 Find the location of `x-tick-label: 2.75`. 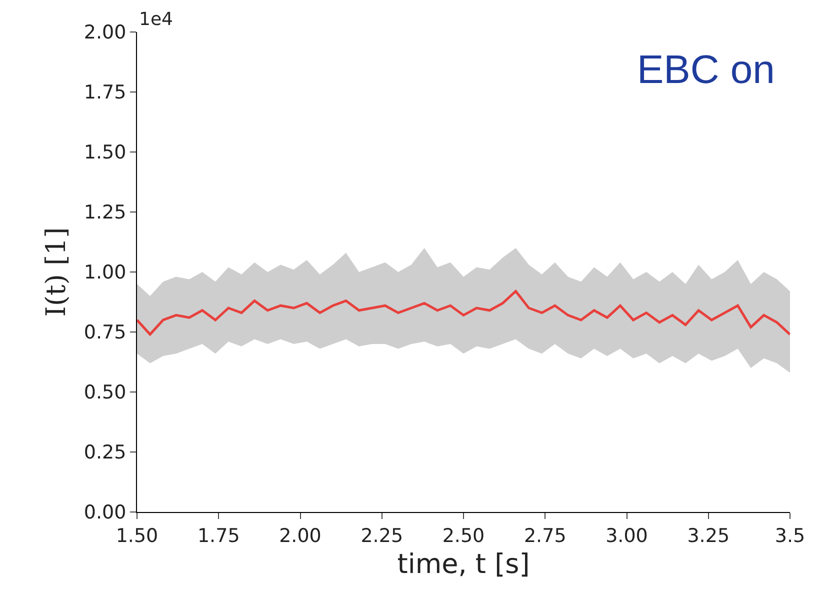

x-tick-label: 2.75 is located at coordinates (545, 535).